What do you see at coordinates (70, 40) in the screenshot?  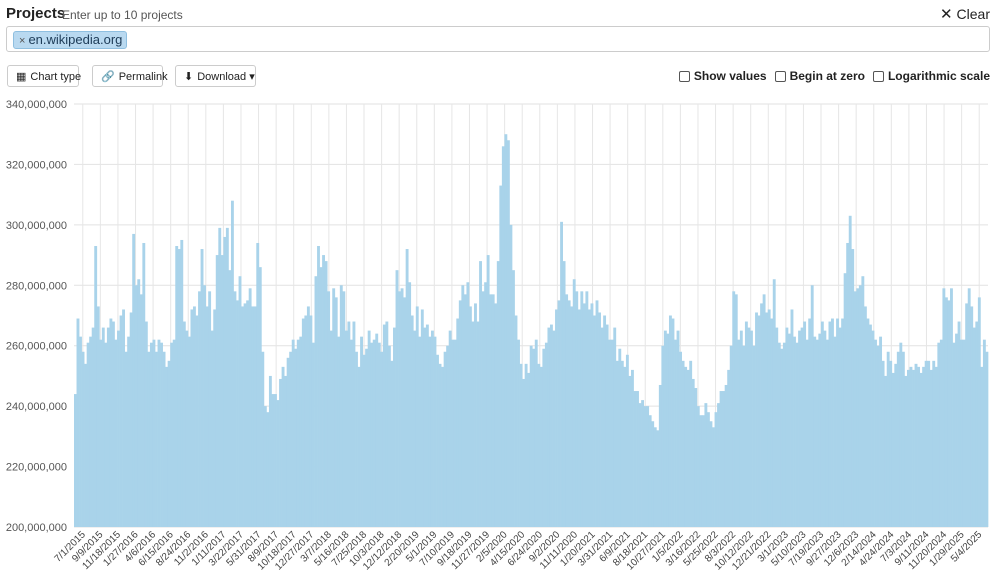 I see `project-tag: × en.wikipedia.org` at bounding box center [70, 40].